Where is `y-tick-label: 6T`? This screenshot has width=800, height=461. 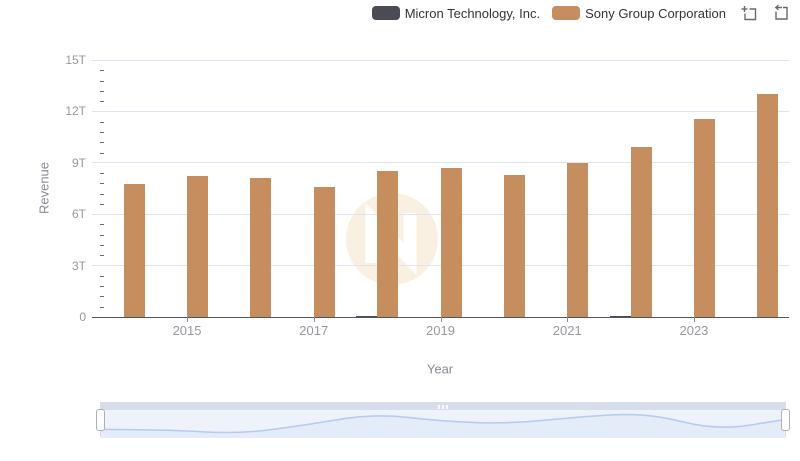 y-tick-label: 6T is located at coordinates (78, 214).